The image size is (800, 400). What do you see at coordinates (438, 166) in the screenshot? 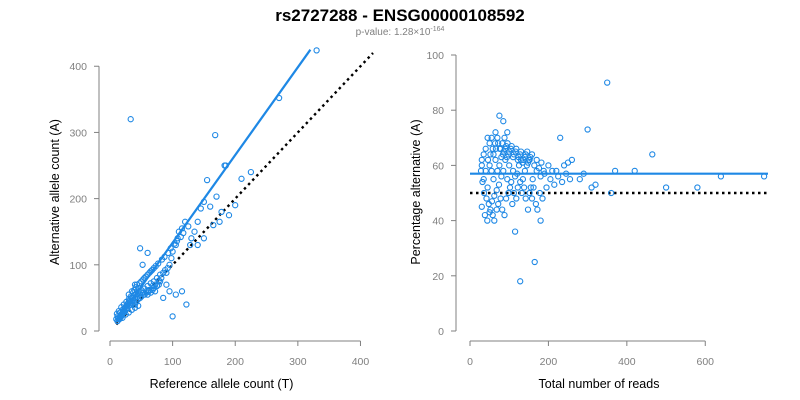
I see `y-tick-label: 60` at bounding box center [438, 166].